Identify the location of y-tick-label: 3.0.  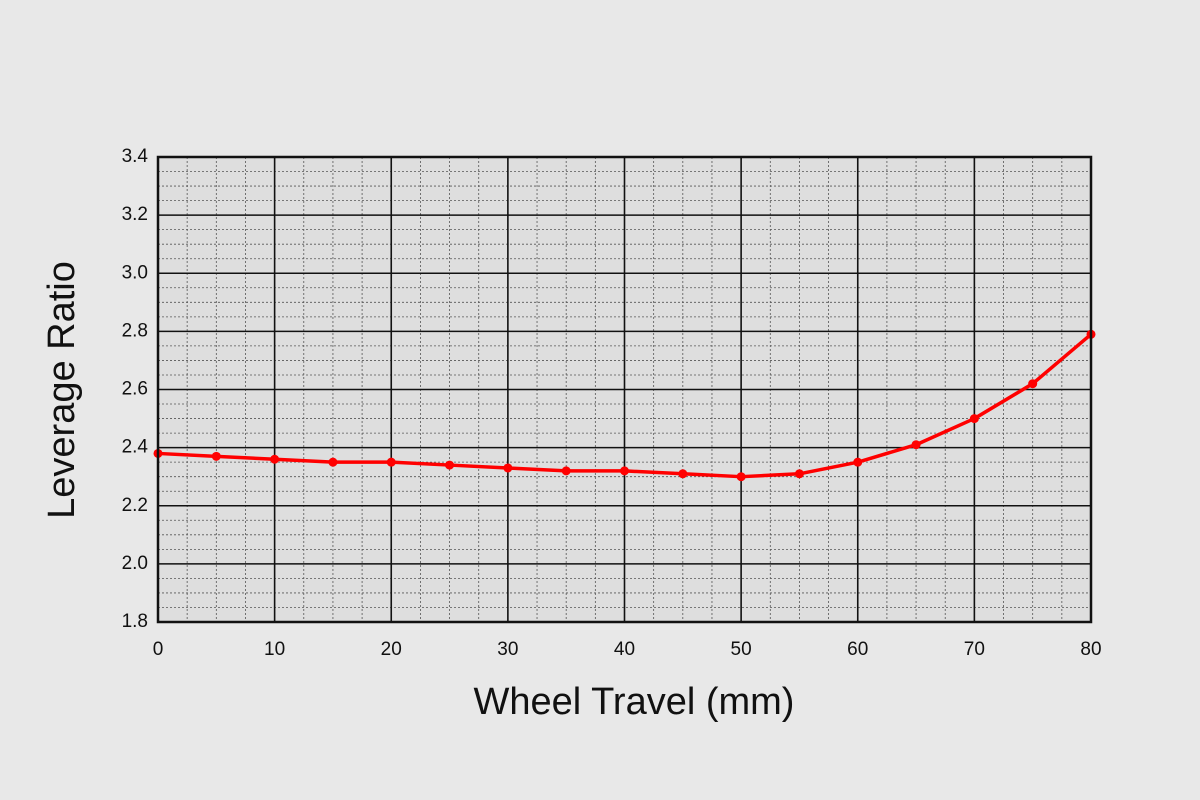
(135, 272).